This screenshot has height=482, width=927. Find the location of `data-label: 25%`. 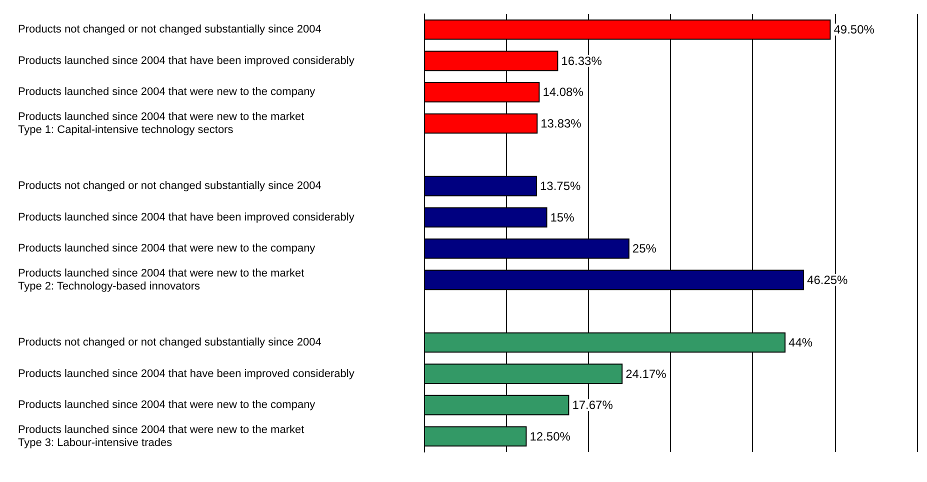

data-label: 25% is located at coordinates (644, 249).